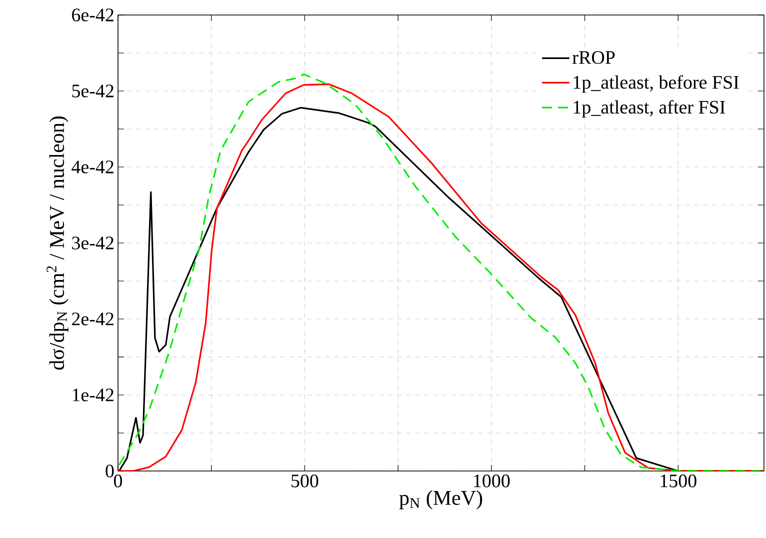 Image resolution: width=766 pixels, height=538 pixels. Describe the element at coordinates (650, 109) in the screenshot. I see `legend-label: 1p_atleast, after FSI` at that location.